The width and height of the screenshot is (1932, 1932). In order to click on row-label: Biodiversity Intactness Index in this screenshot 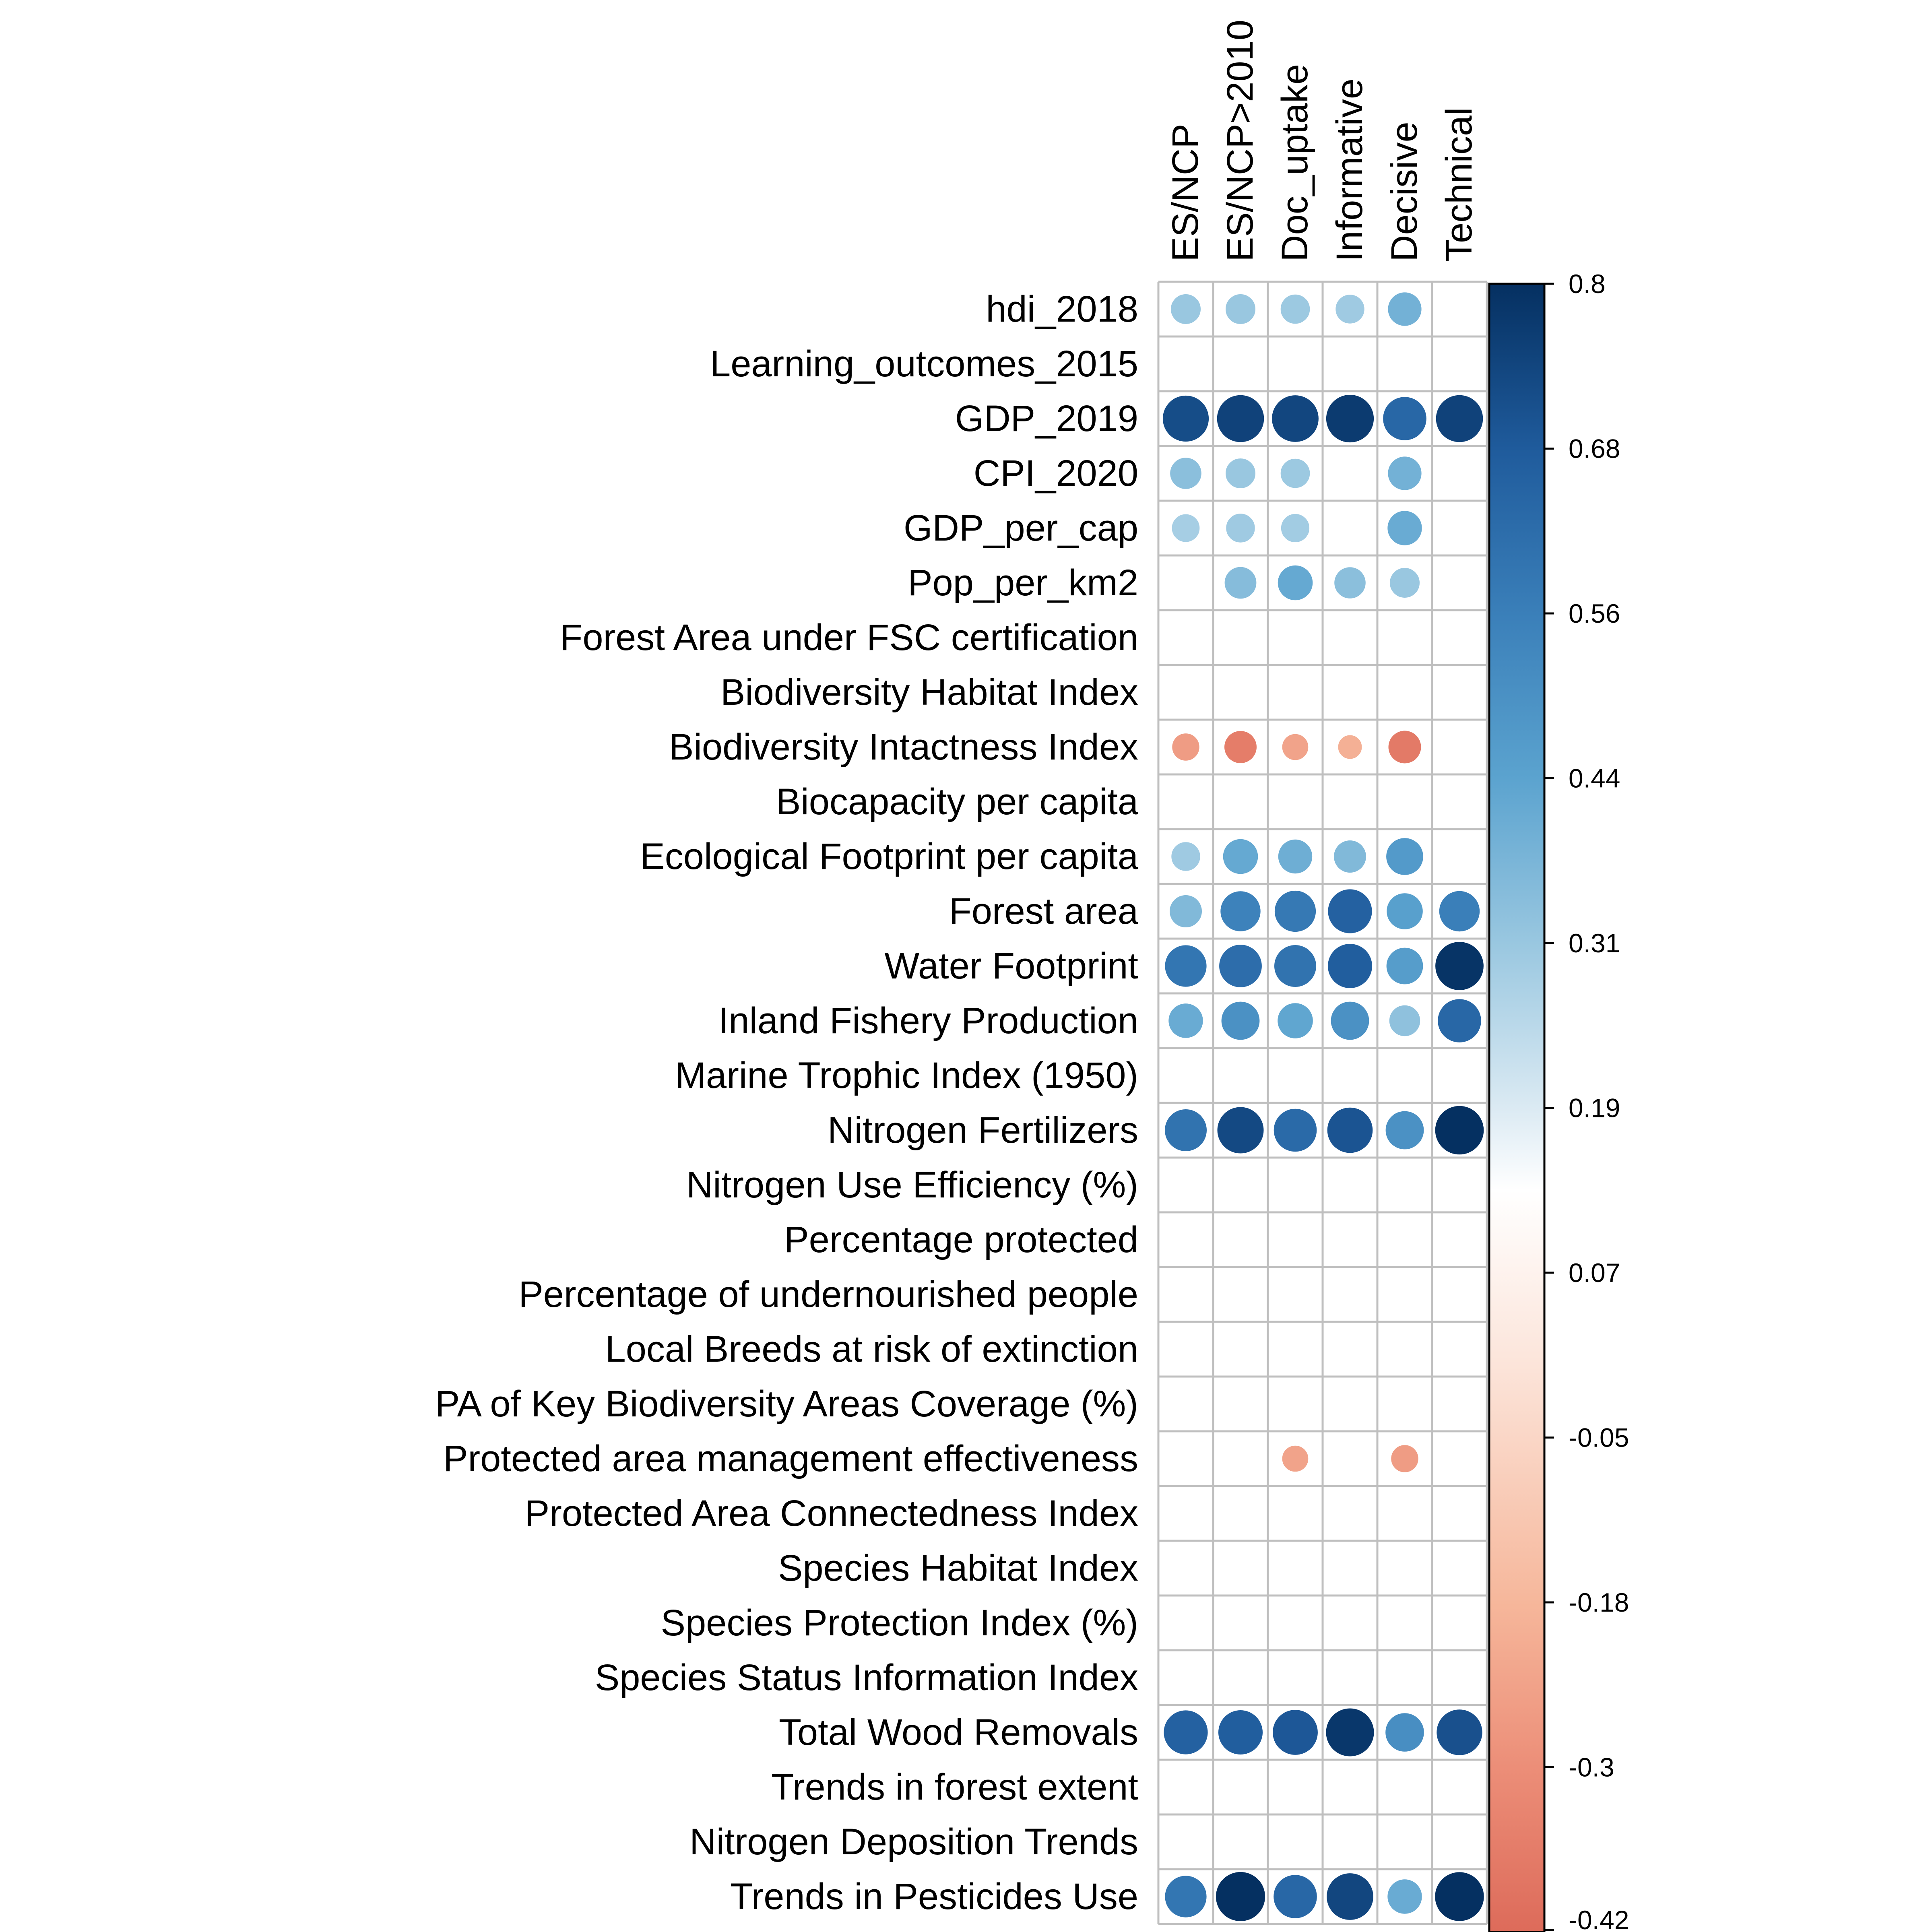, I will do `click(903, 747)`.